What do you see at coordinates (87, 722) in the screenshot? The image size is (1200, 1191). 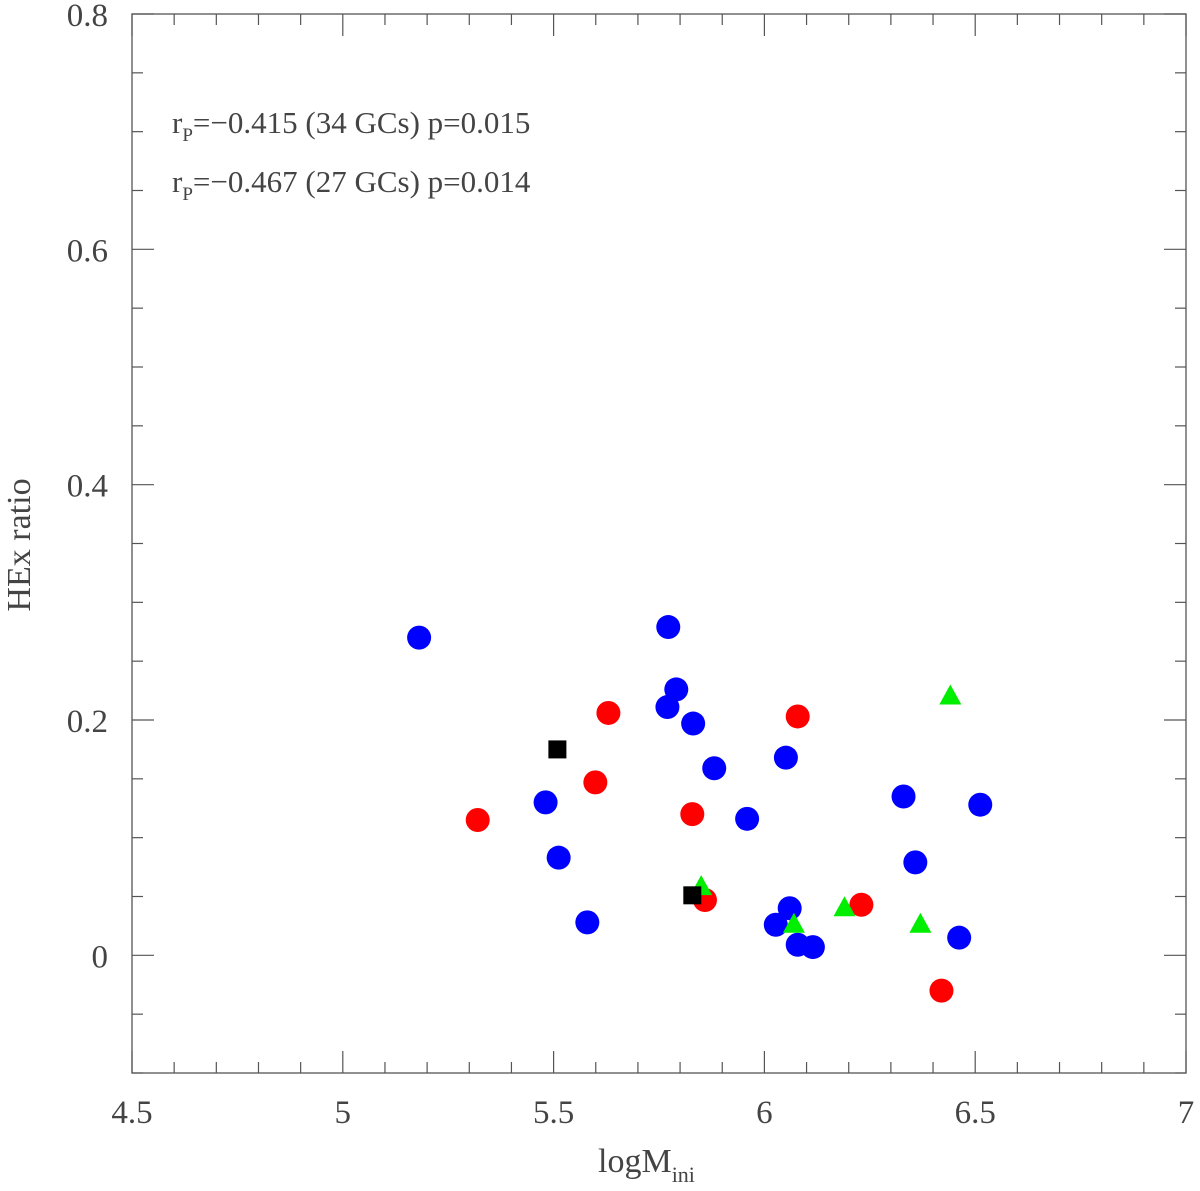 I see `y-tick-label: 0.2` at bounding box center [87, 722].